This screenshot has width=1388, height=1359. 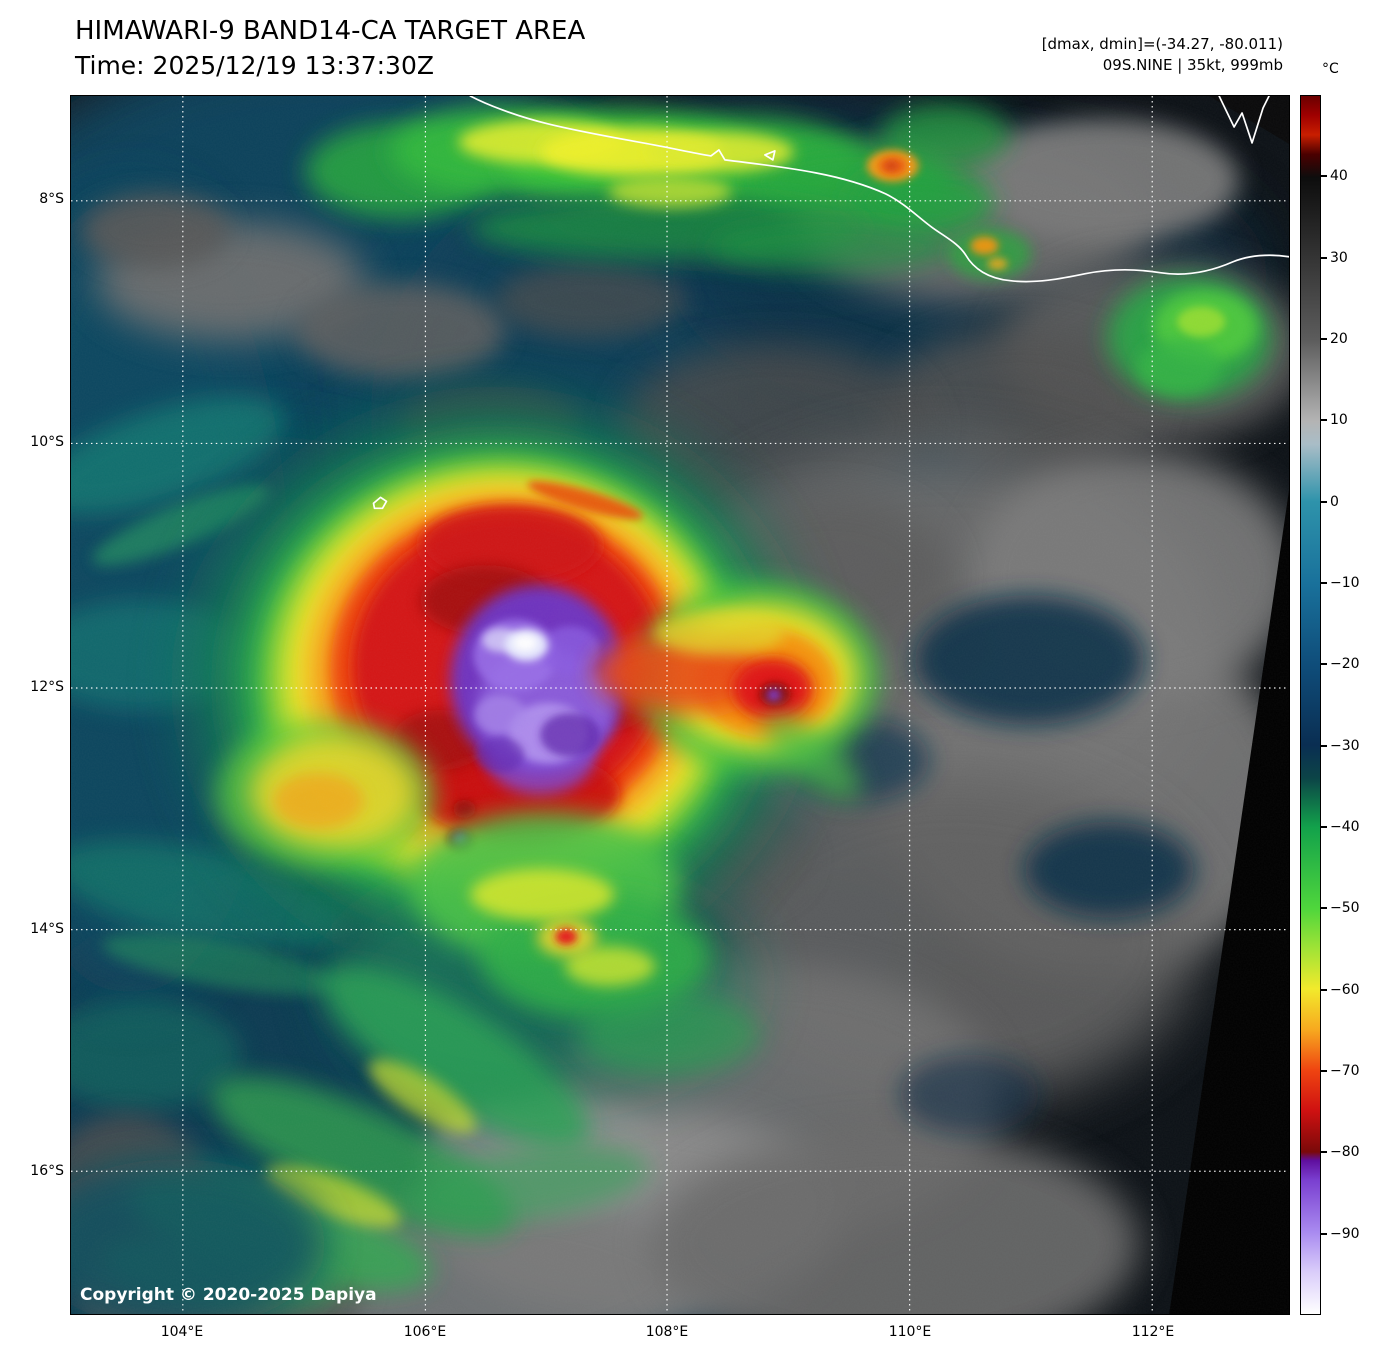 What do you see at coordinates (1345, 827) in the screenshot?
I see `colorbar-tick-label: −40` at bounding box center [1345, 827].